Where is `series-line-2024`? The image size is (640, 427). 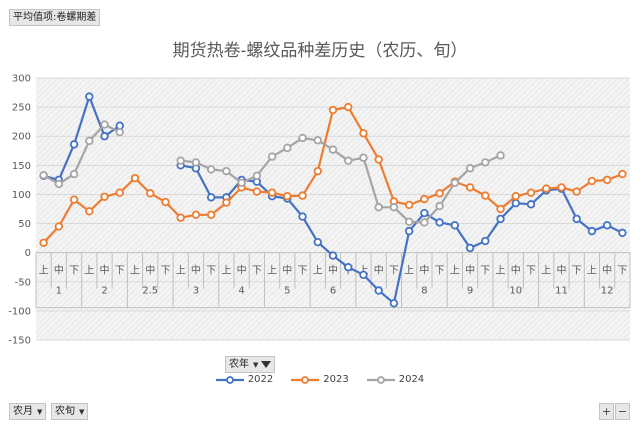 series-line-2024 is located at coordinates (340, 180).